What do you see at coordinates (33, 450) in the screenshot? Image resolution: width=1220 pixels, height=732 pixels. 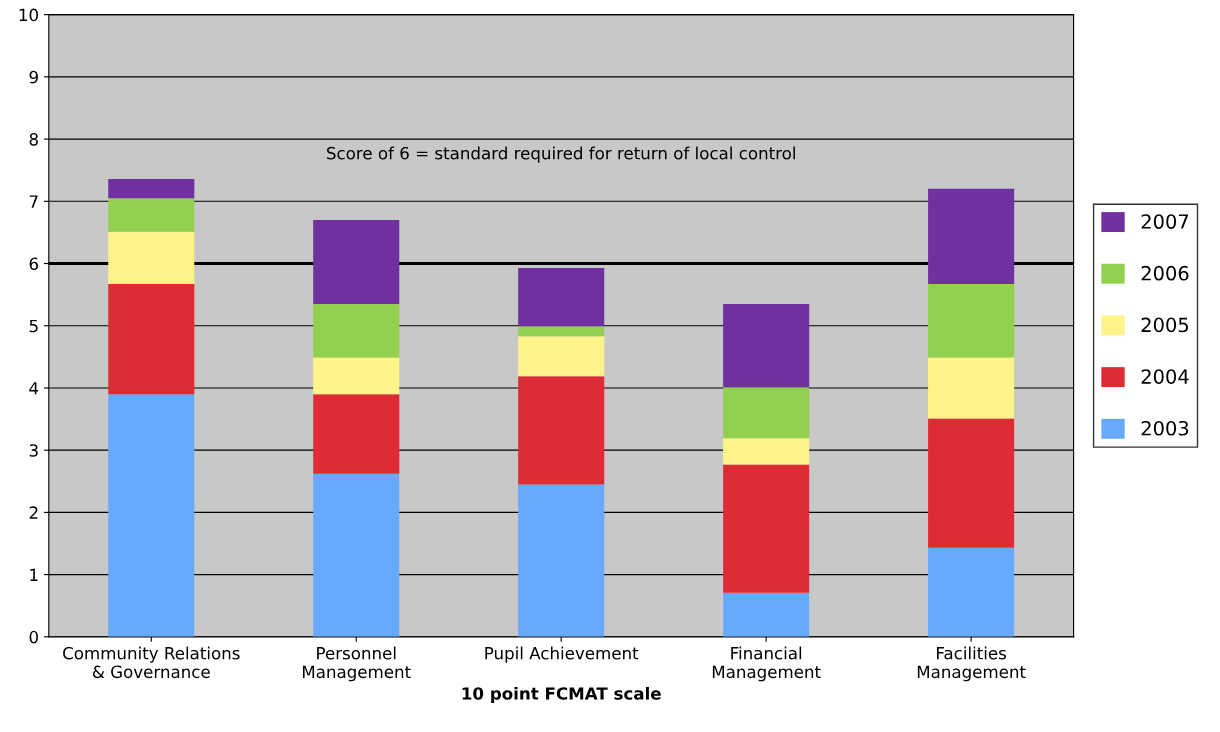 I see `y-tick-label: 3` at bounding box center [33, 450].